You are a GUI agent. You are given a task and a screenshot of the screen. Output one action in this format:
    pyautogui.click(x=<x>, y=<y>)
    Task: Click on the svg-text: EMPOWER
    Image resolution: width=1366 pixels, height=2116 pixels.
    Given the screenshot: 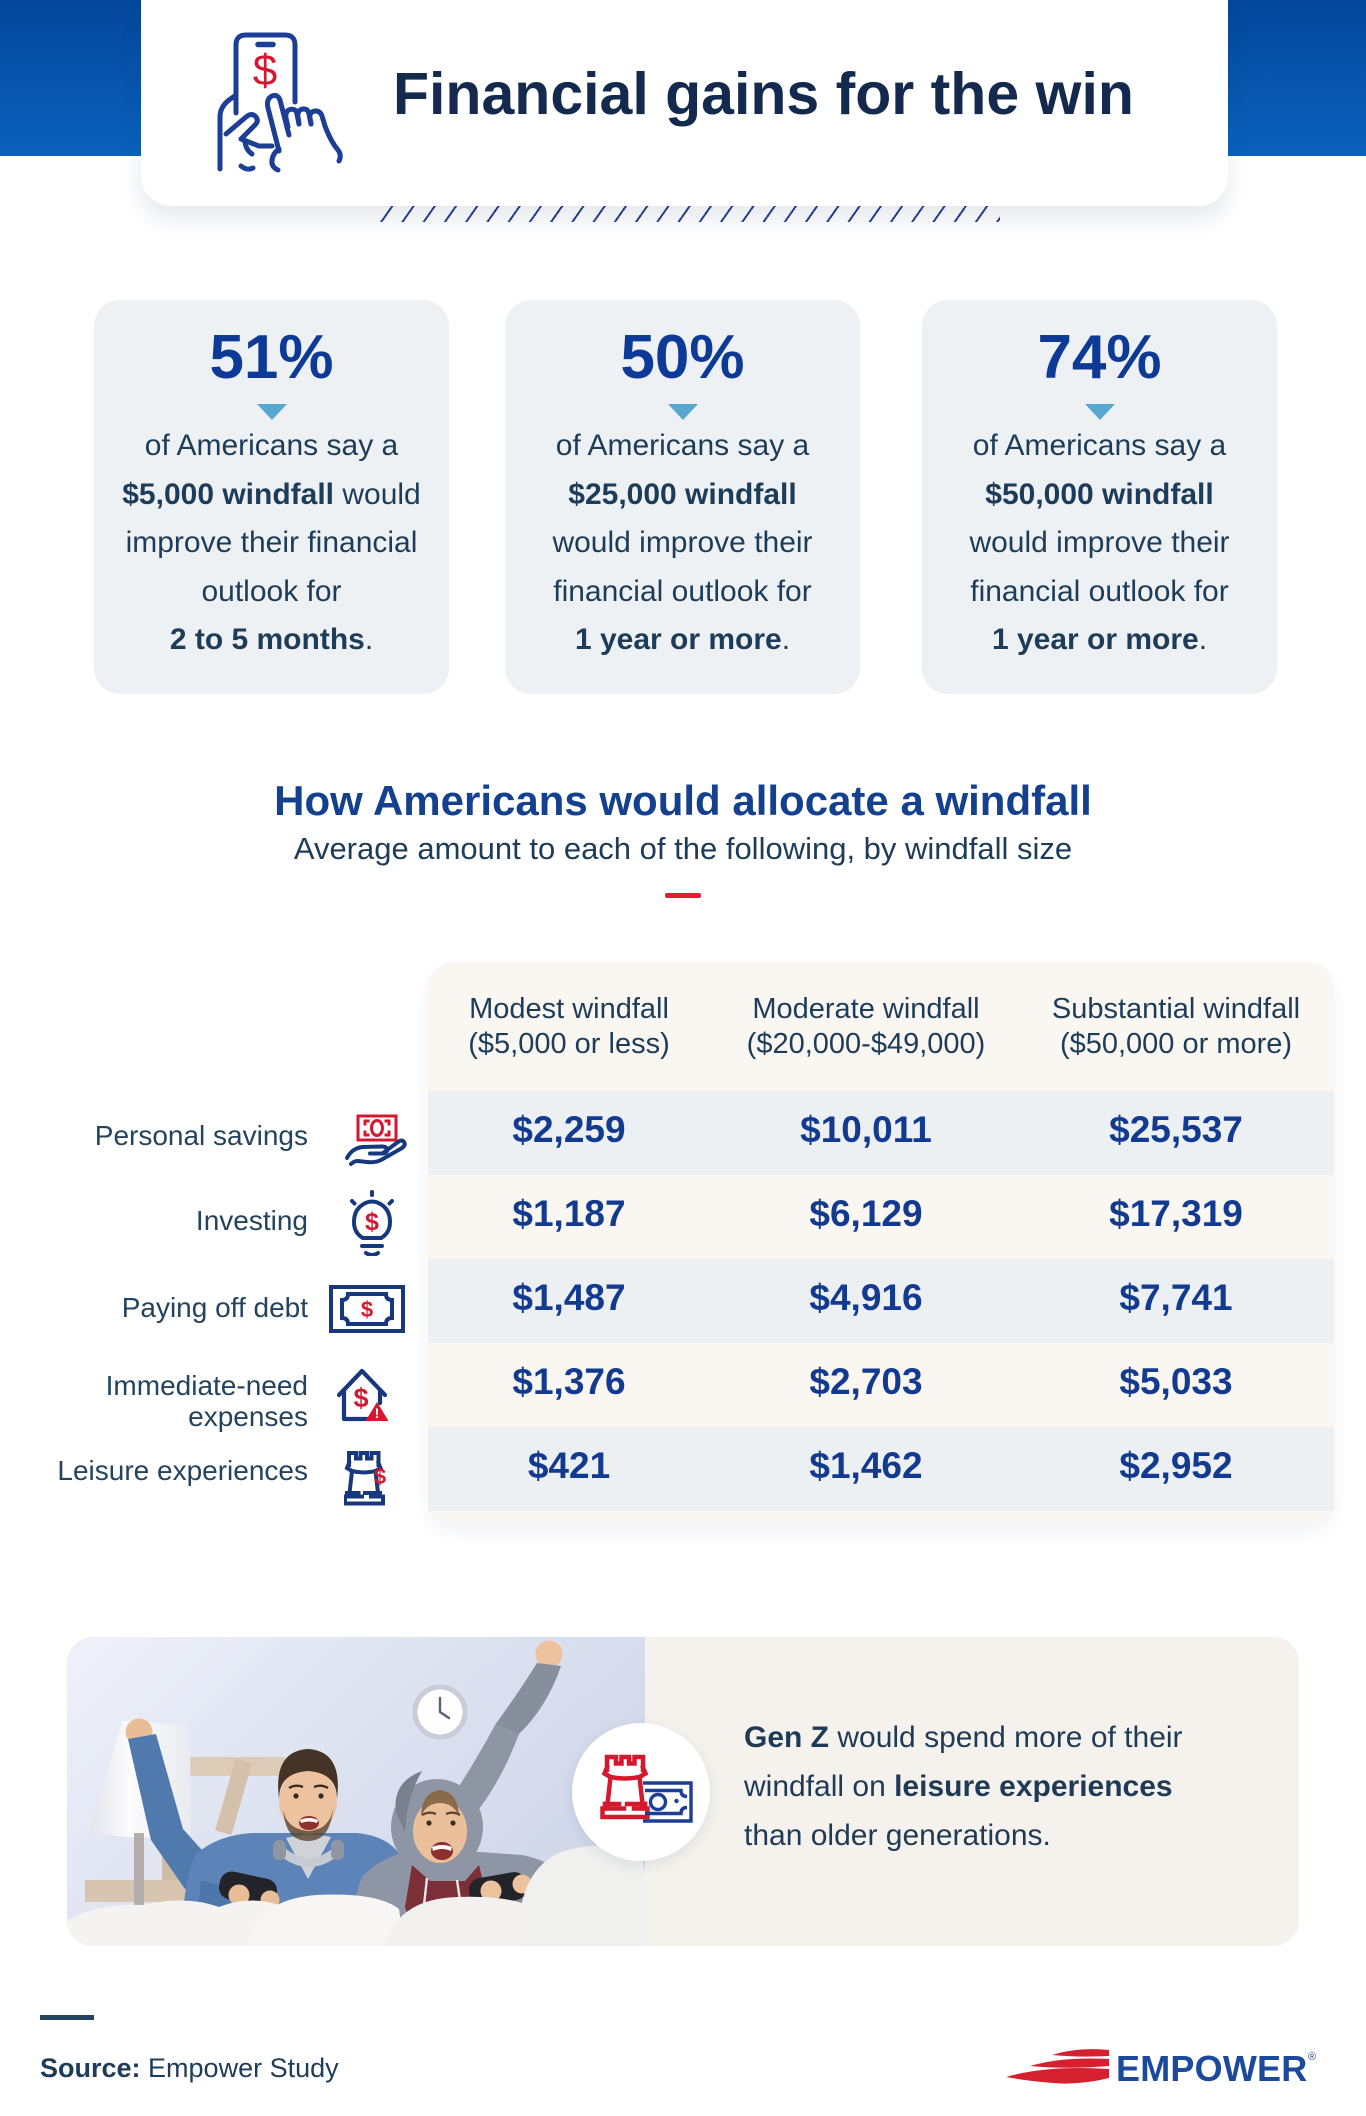 What is the action you would take?
    pyautogui.click(x=1211, y=2068)
    